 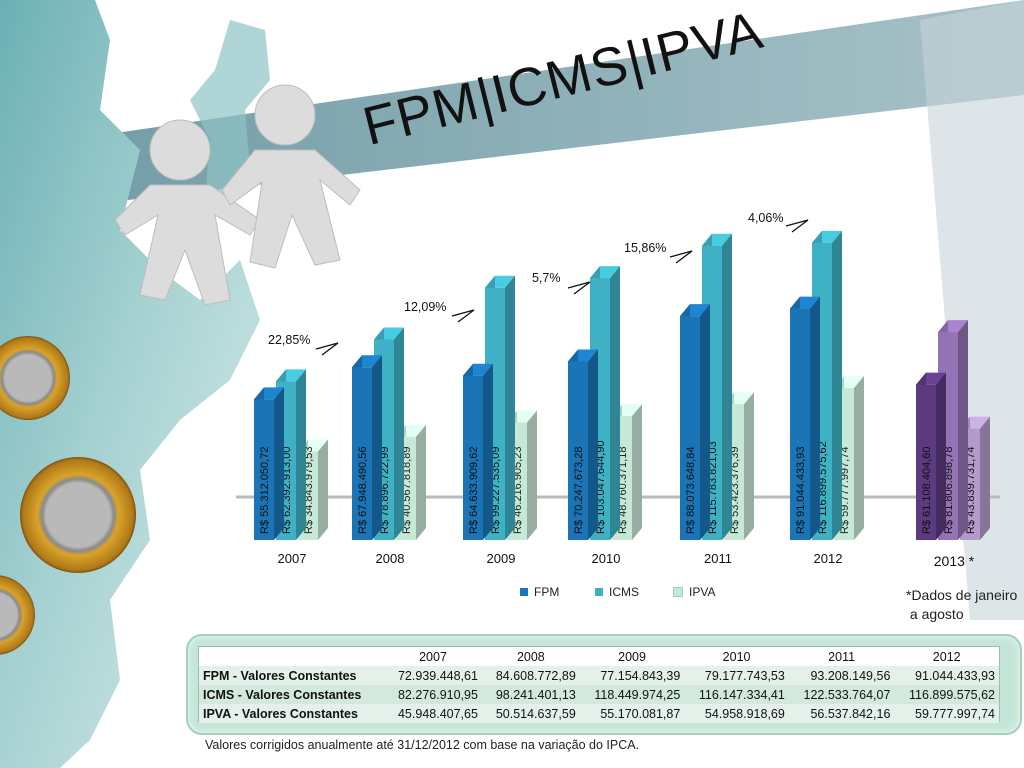 What do you see at coordinates (421, 482) in the screenshot?
I see `bar-side-ipva-2008` at bounding box center [421, 482].